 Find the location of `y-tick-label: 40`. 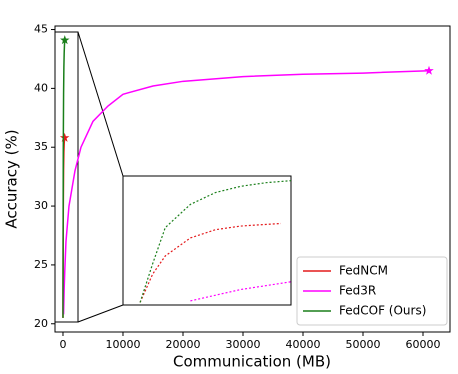

y-tick-label: 40 is located at coordinates (41, 87).